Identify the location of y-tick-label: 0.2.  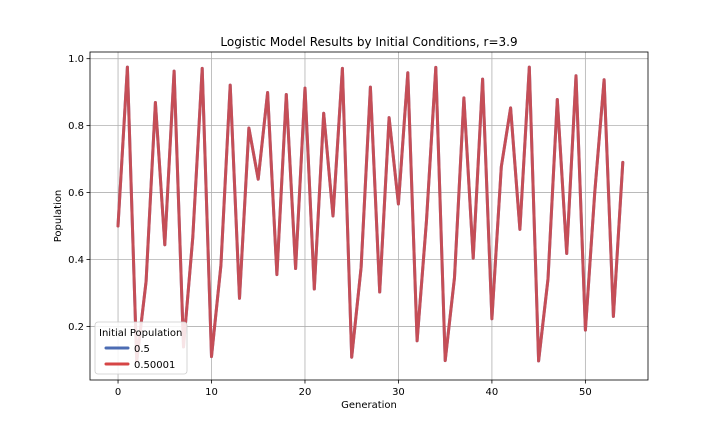
(76, 327).